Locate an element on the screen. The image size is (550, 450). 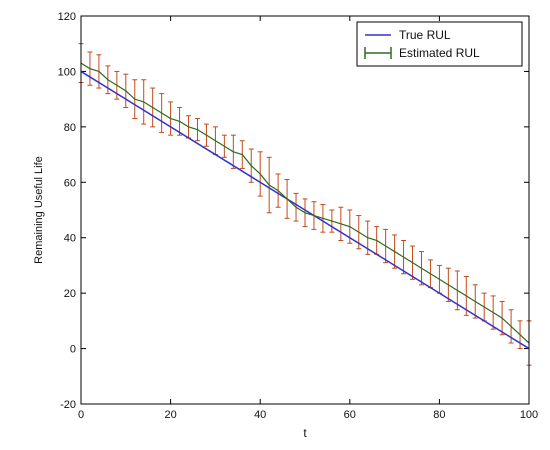
legend-box is located at coordinates (439, 44).